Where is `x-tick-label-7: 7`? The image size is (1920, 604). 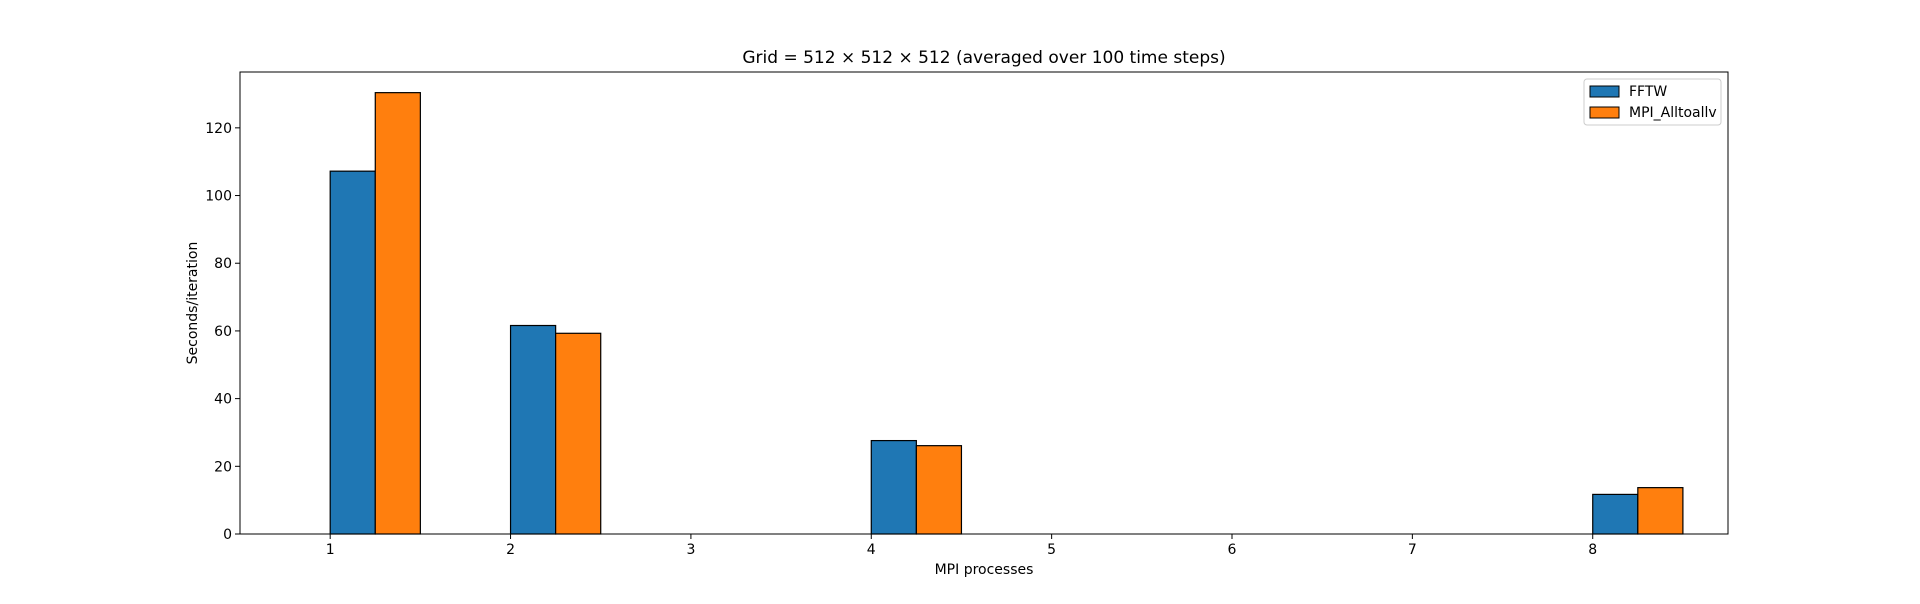
x-tick-label-7: 7 is located at coordinates (1412, 550).